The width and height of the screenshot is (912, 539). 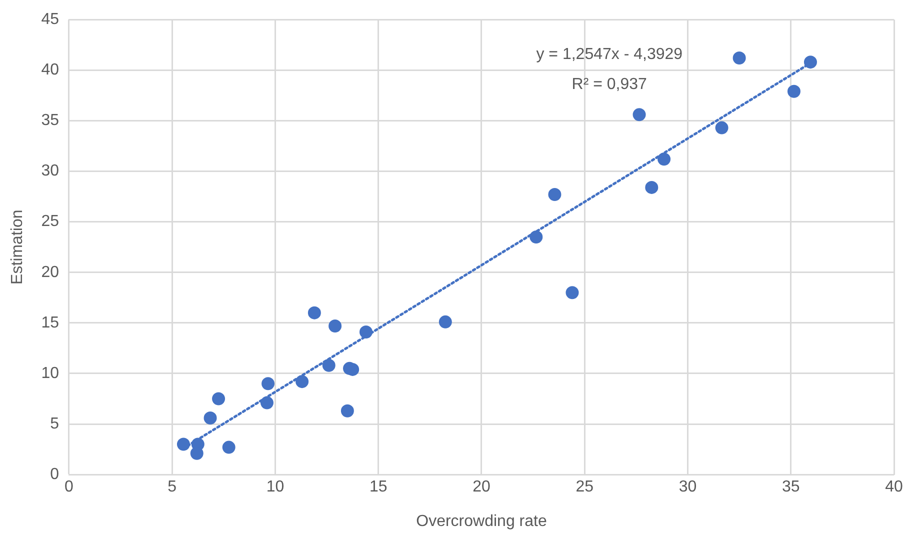 What do you see at coordinates (687, 487) in the screenshot?
I see `x-tick-label: 30` at bounding box center [687, 487].